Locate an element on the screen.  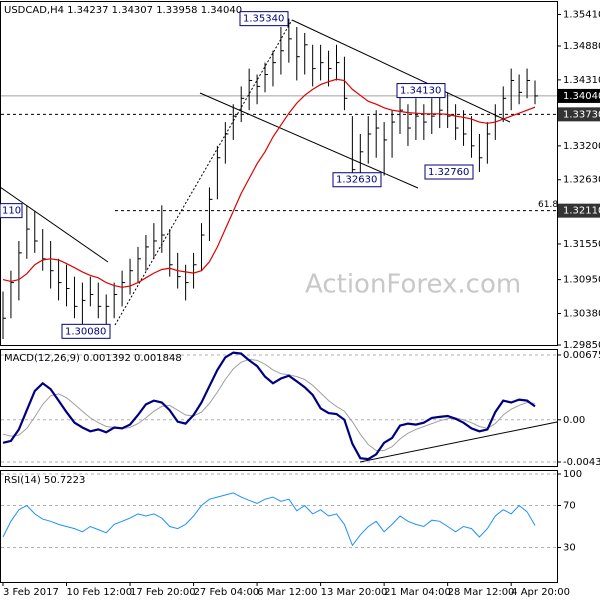
annotation-label: 1.30080 is located at coordinates (85, 331).